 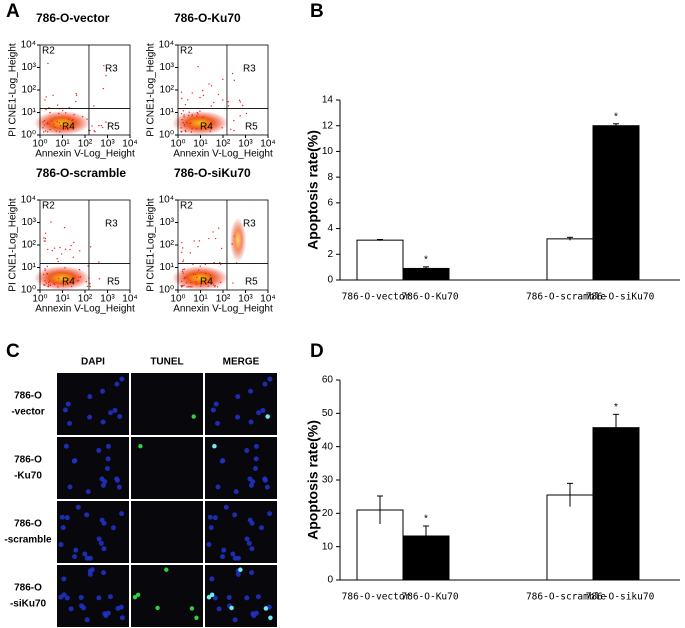 What do you see at coordinates (27, 412) in the screenshot?
I see `row-label: -vector` at bounding box center [27, 412].